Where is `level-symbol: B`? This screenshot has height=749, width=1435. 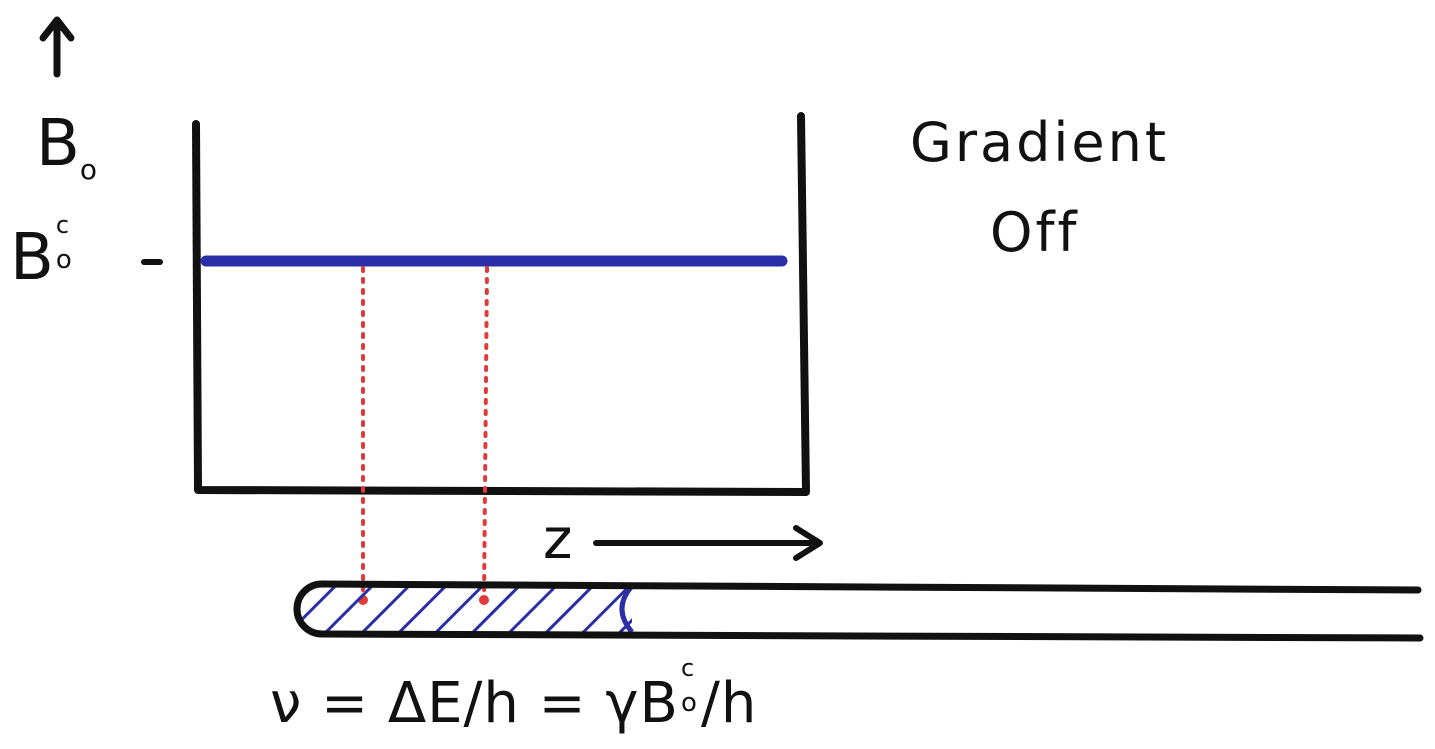 level-symbol: B is located at coordinates (32, 258).